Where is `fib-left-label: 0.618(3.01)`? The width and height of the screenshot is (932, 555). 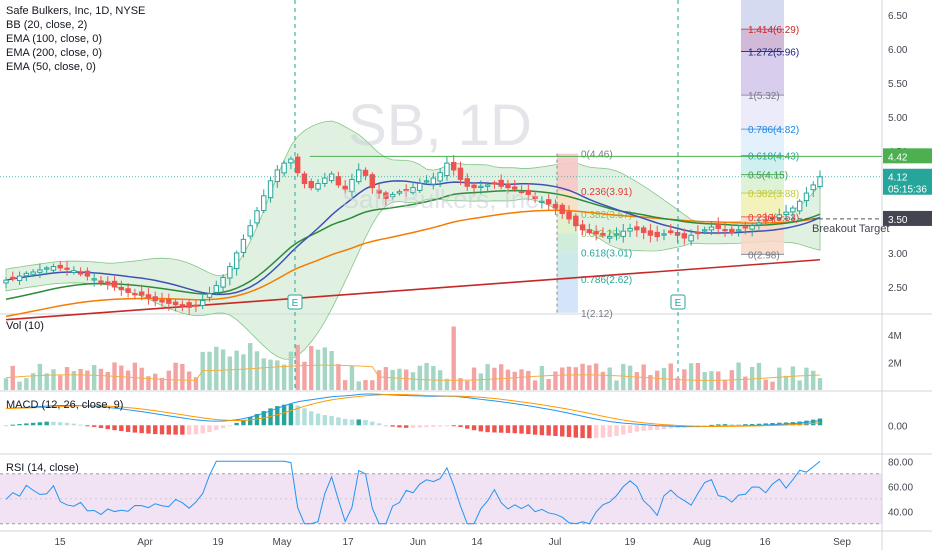
fib-left-label: 0.618(3.01) is located at coordinates (606, 253).